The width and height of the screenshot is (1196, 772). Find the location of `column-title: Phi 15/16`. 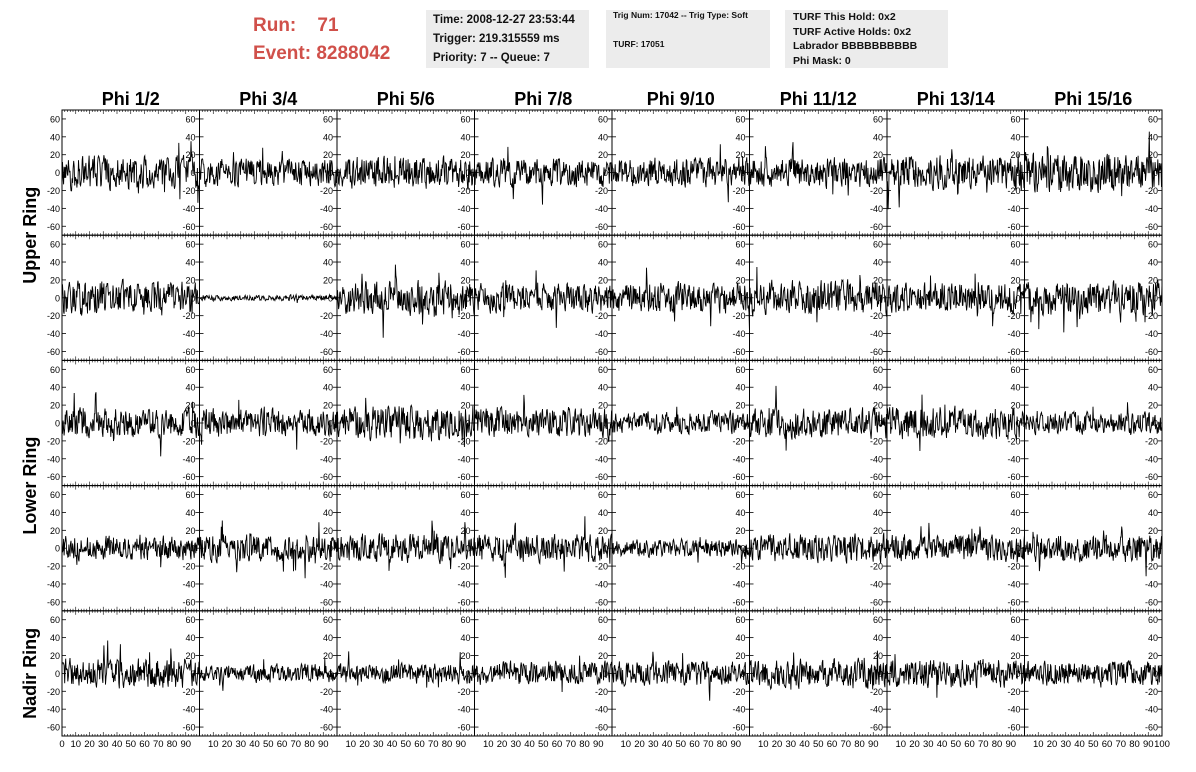

column-title: Phi 15/16 is located at coordinates (1093, 99).